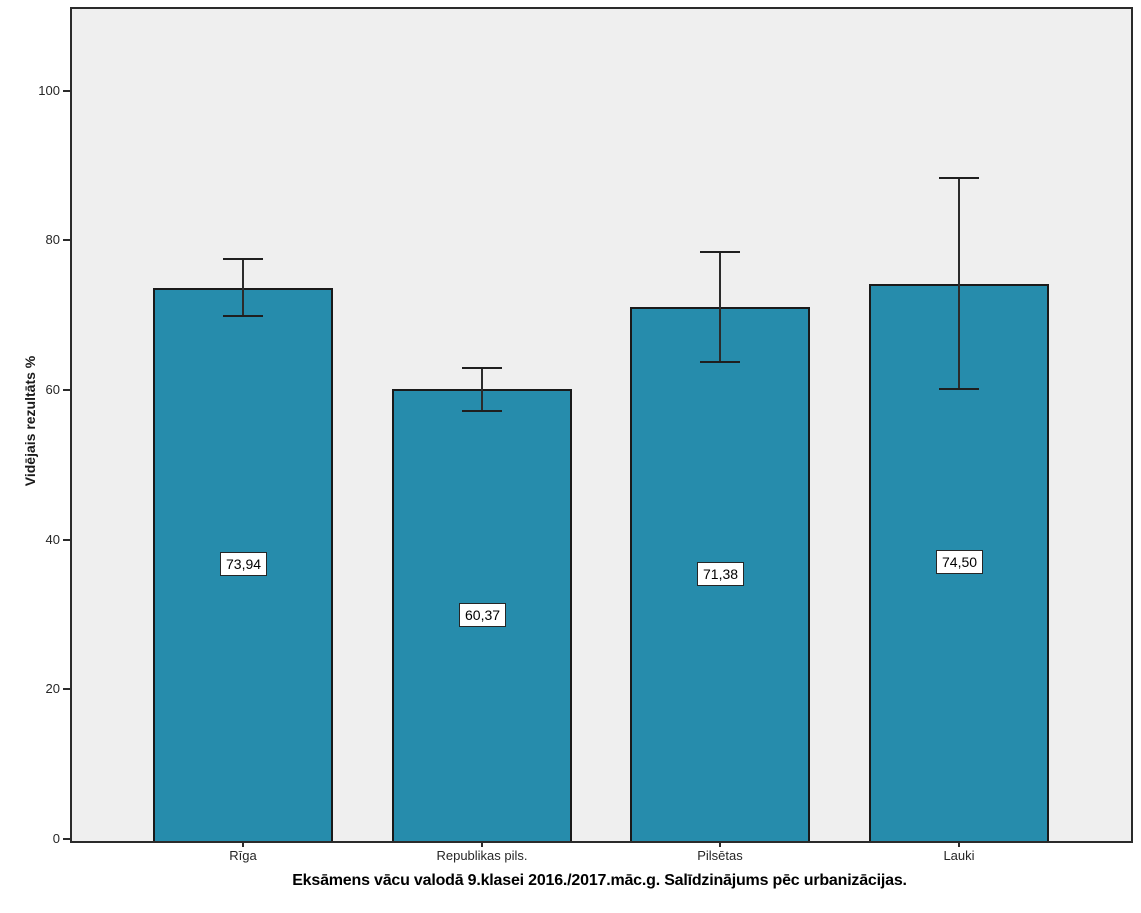 The height and width of the screenshot is (913, 1141). I want to click on x-category-label: Rīga, so click(243, 855).